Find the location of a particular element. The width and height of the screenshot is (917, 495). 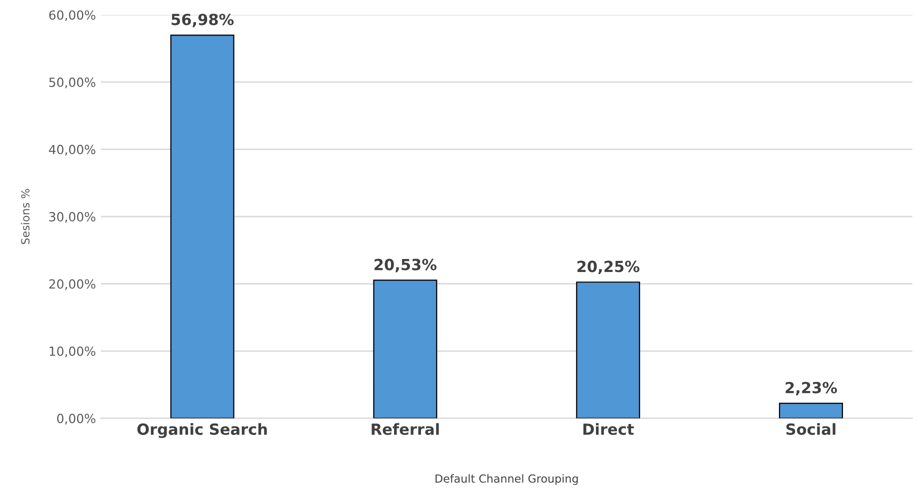

data-label: 20,25% is located at coordinates (608, 267).